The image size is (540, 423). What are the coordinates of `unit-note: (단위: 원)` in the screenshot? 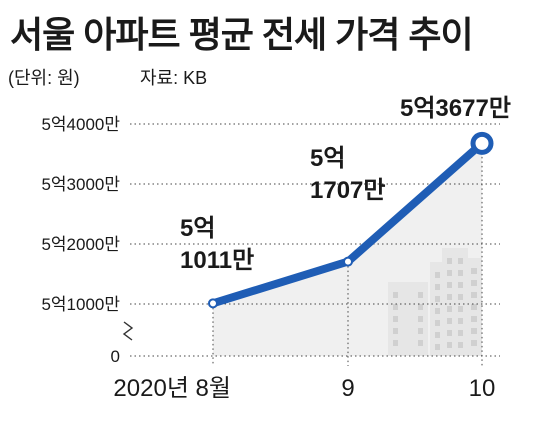 It's located at (44, 78).